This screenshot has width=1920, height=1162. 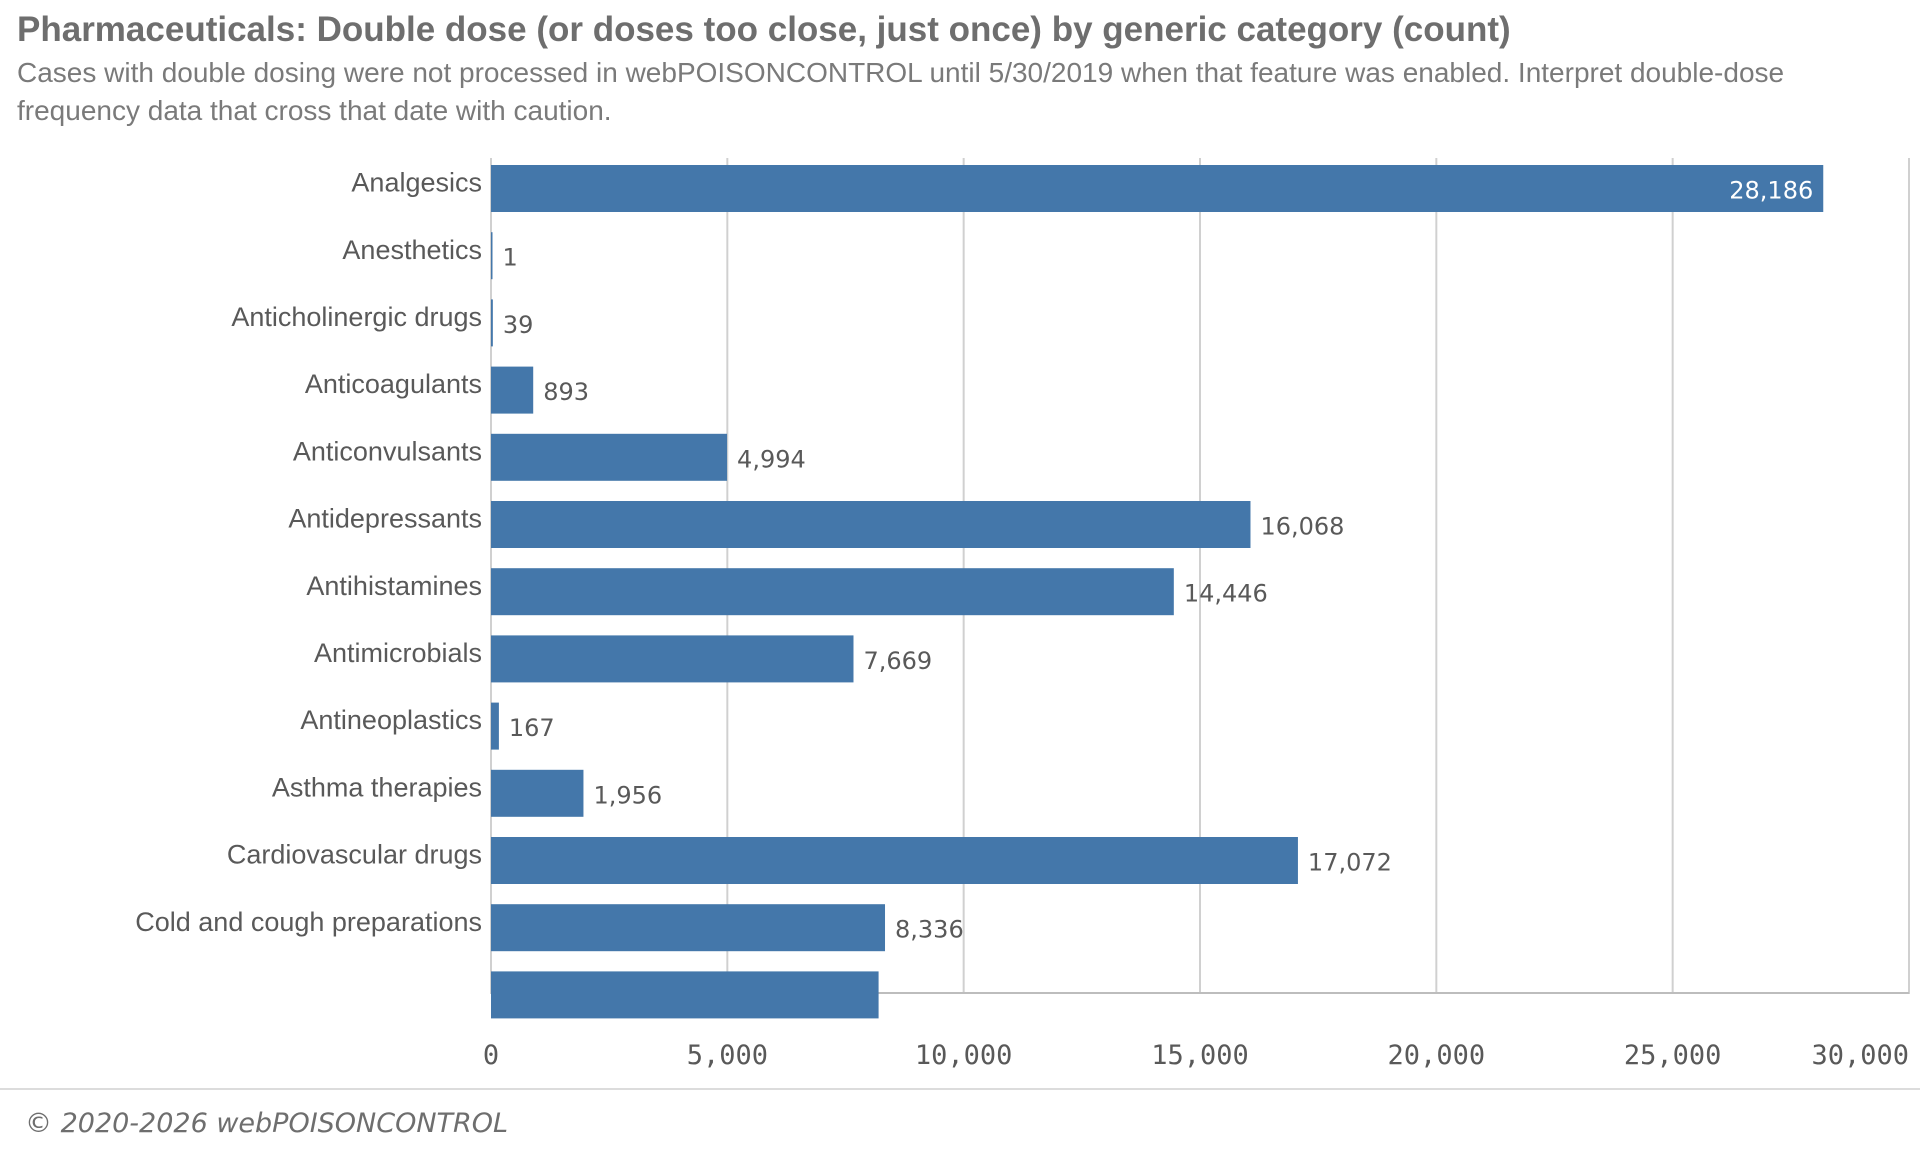 I want to click on category-label: Antidepressants, so click(x=385, y=519).